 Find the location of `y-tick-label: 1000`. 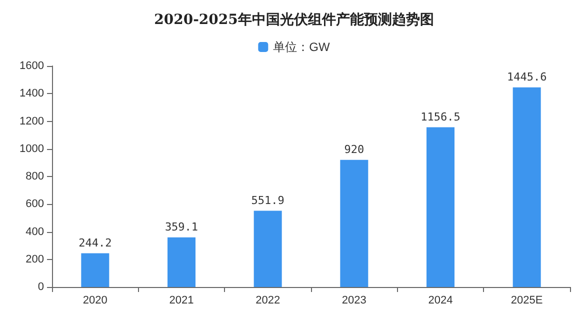

y-tick-label: 1000 is located at coordinates (32, 148).